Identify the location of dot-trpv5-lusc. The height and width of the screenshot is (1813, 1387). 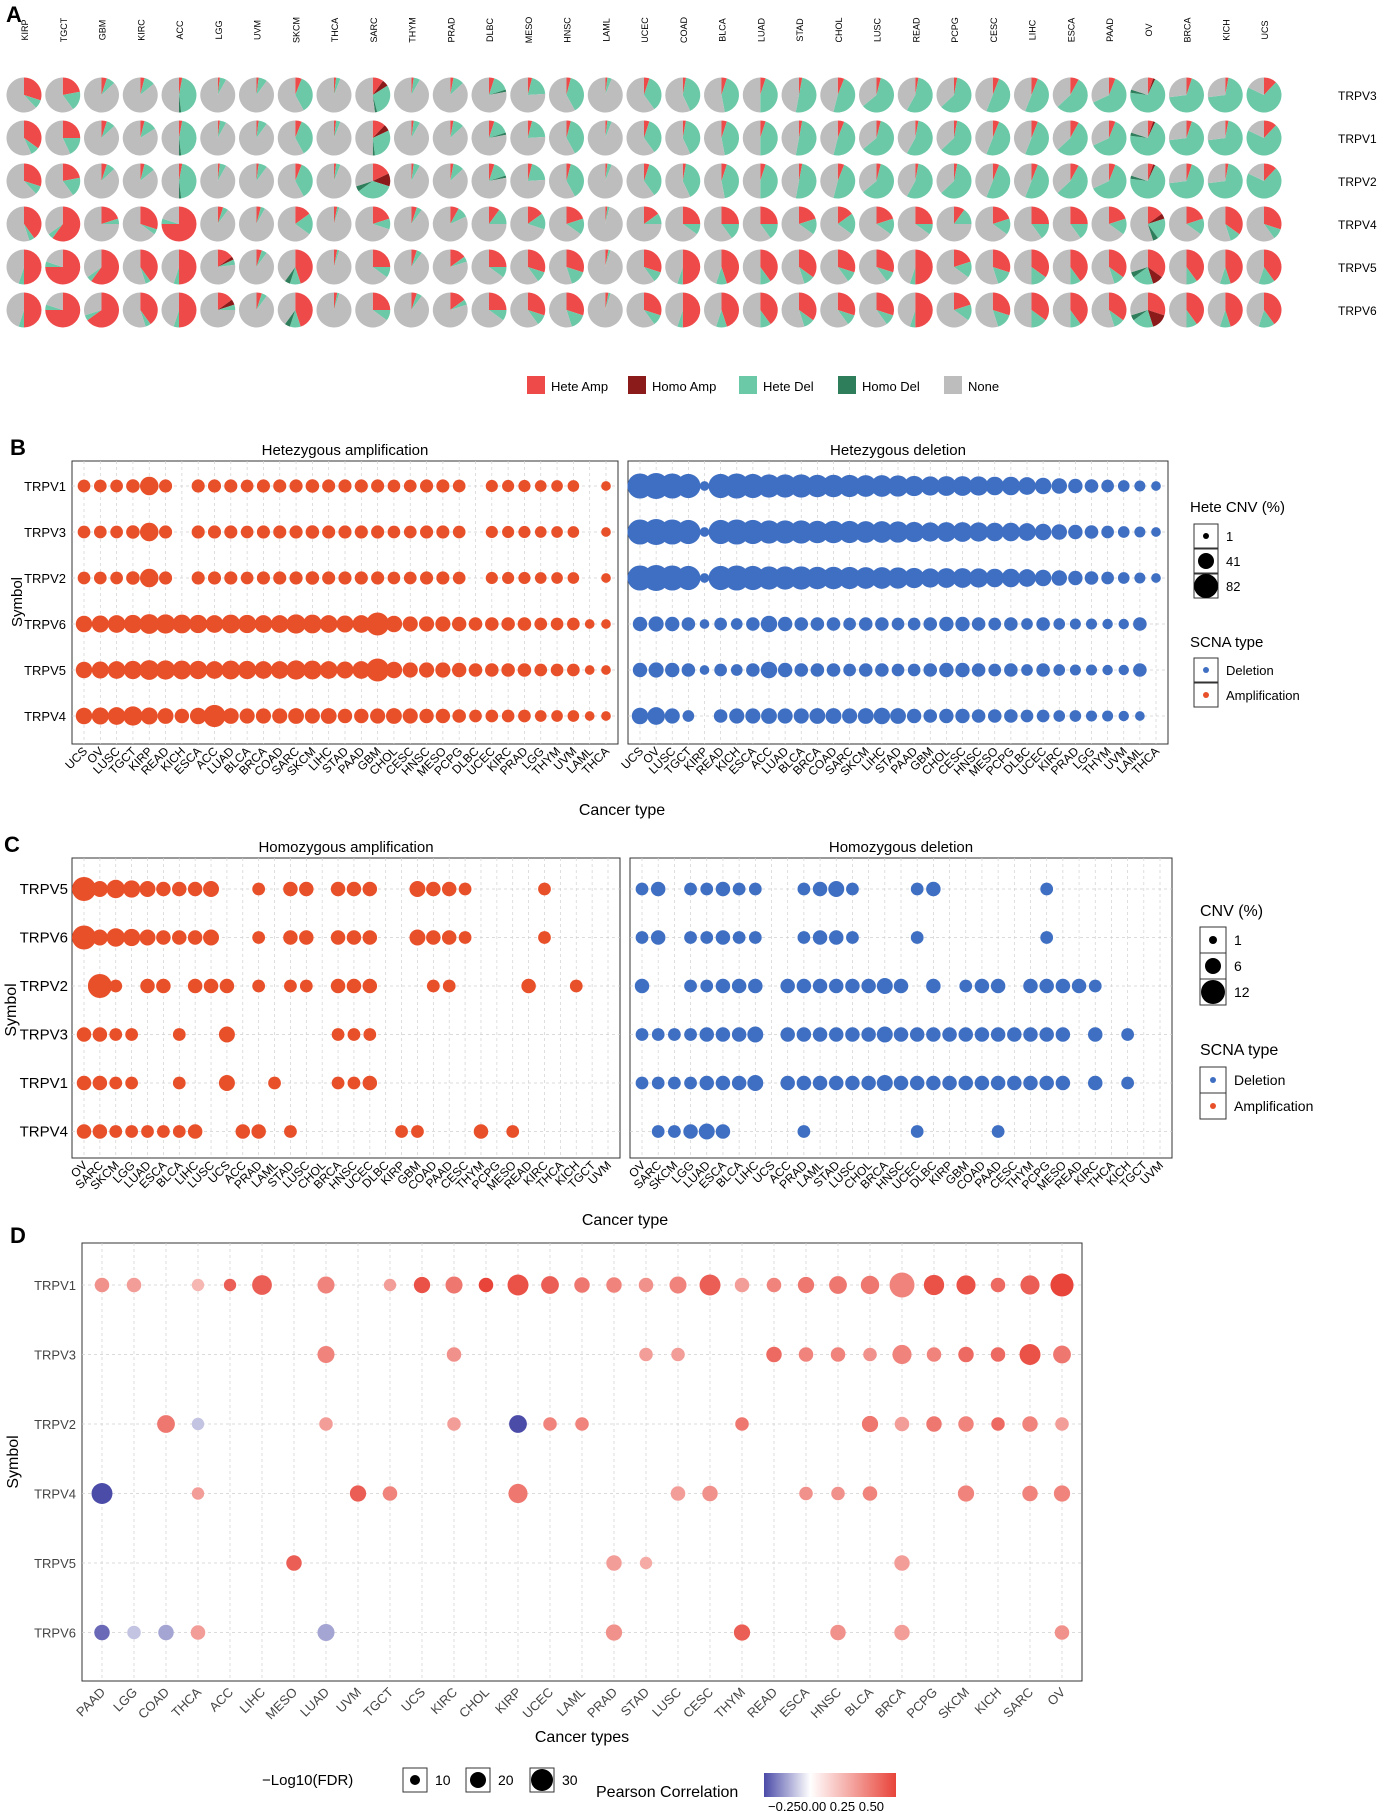
(116, 670).